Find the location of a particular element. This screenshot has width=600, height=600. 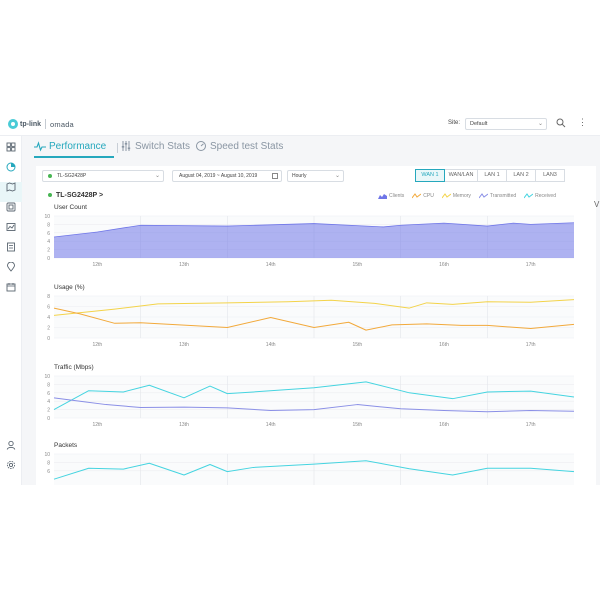

statistics-icon is located at coordinates (11, 167).